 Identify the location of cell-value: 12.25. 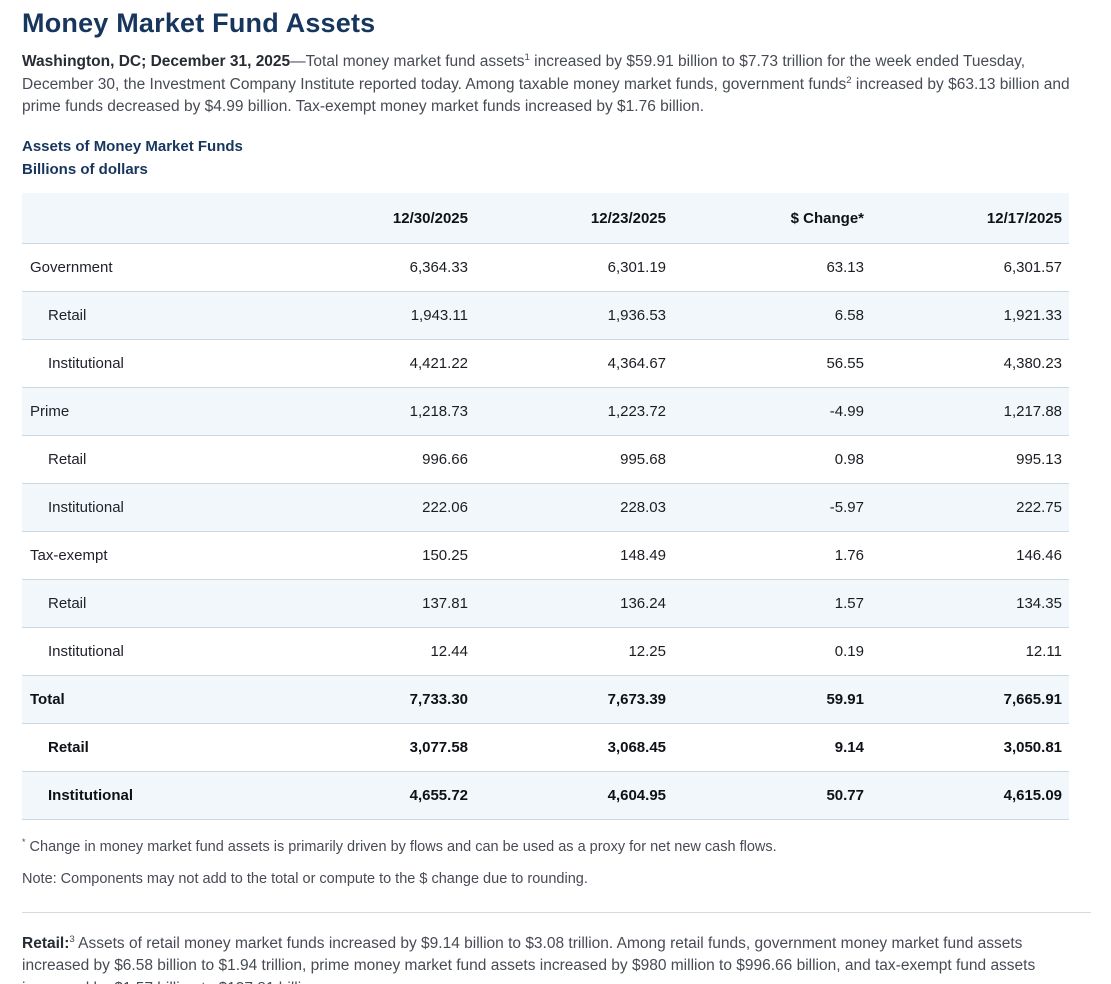
(647, 651).